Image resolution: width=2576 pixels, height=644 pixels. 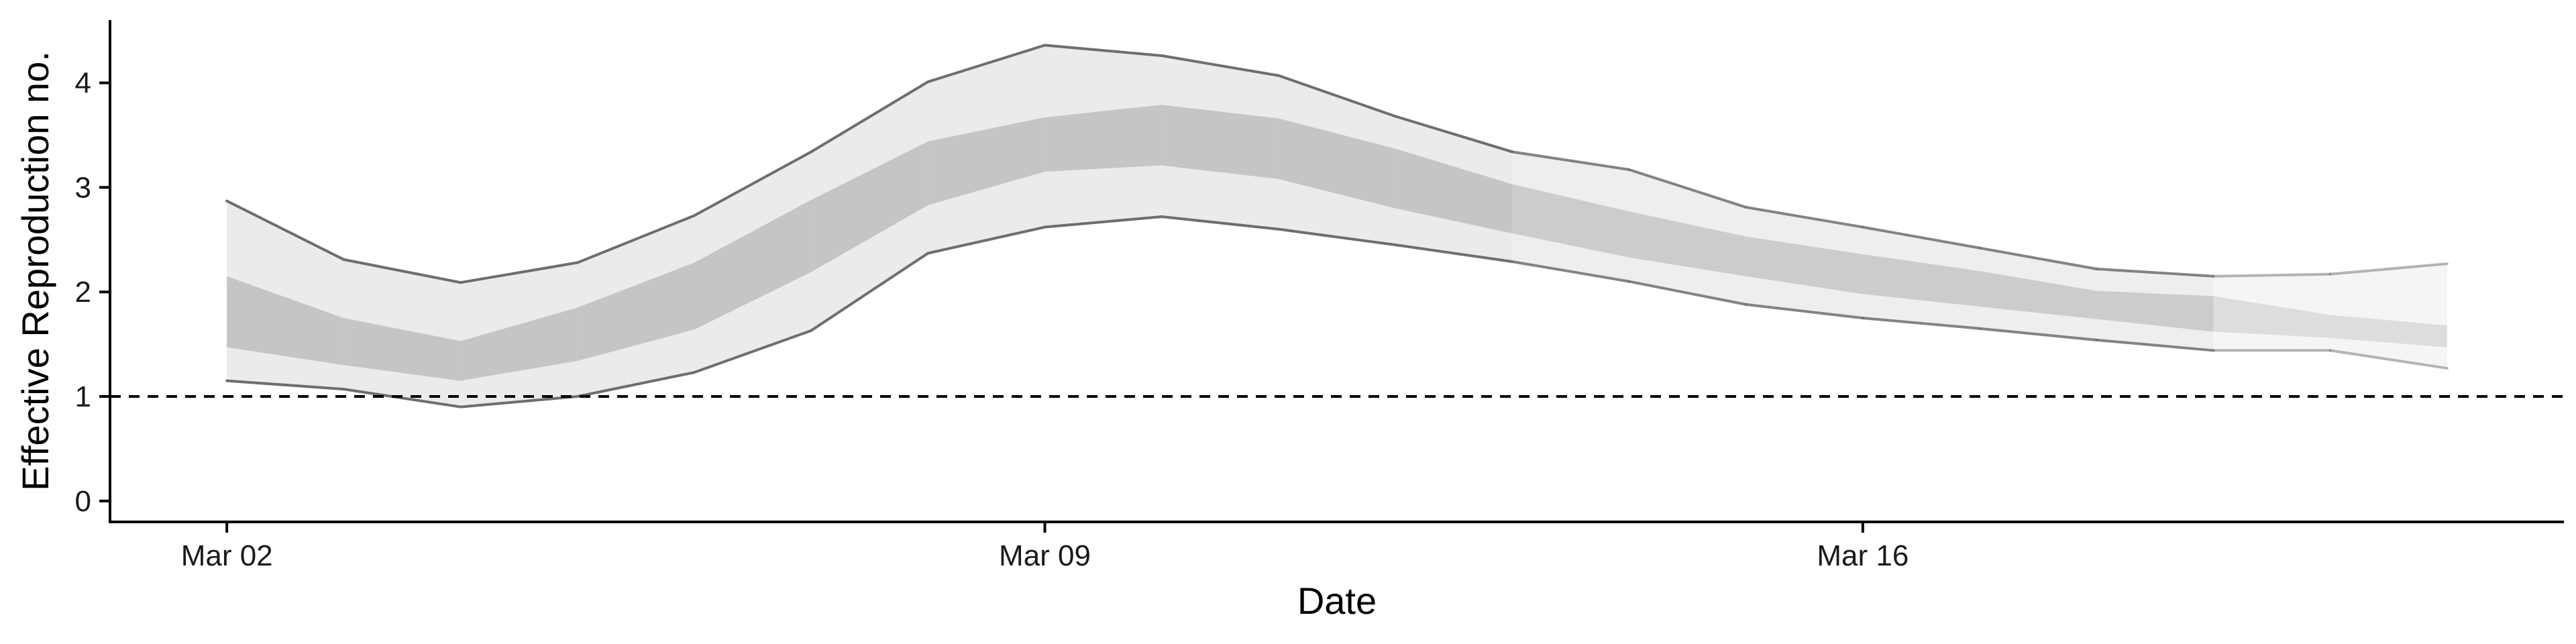 I want to click on x-tick-label: Mar 16, so click(x=1863, y=555).